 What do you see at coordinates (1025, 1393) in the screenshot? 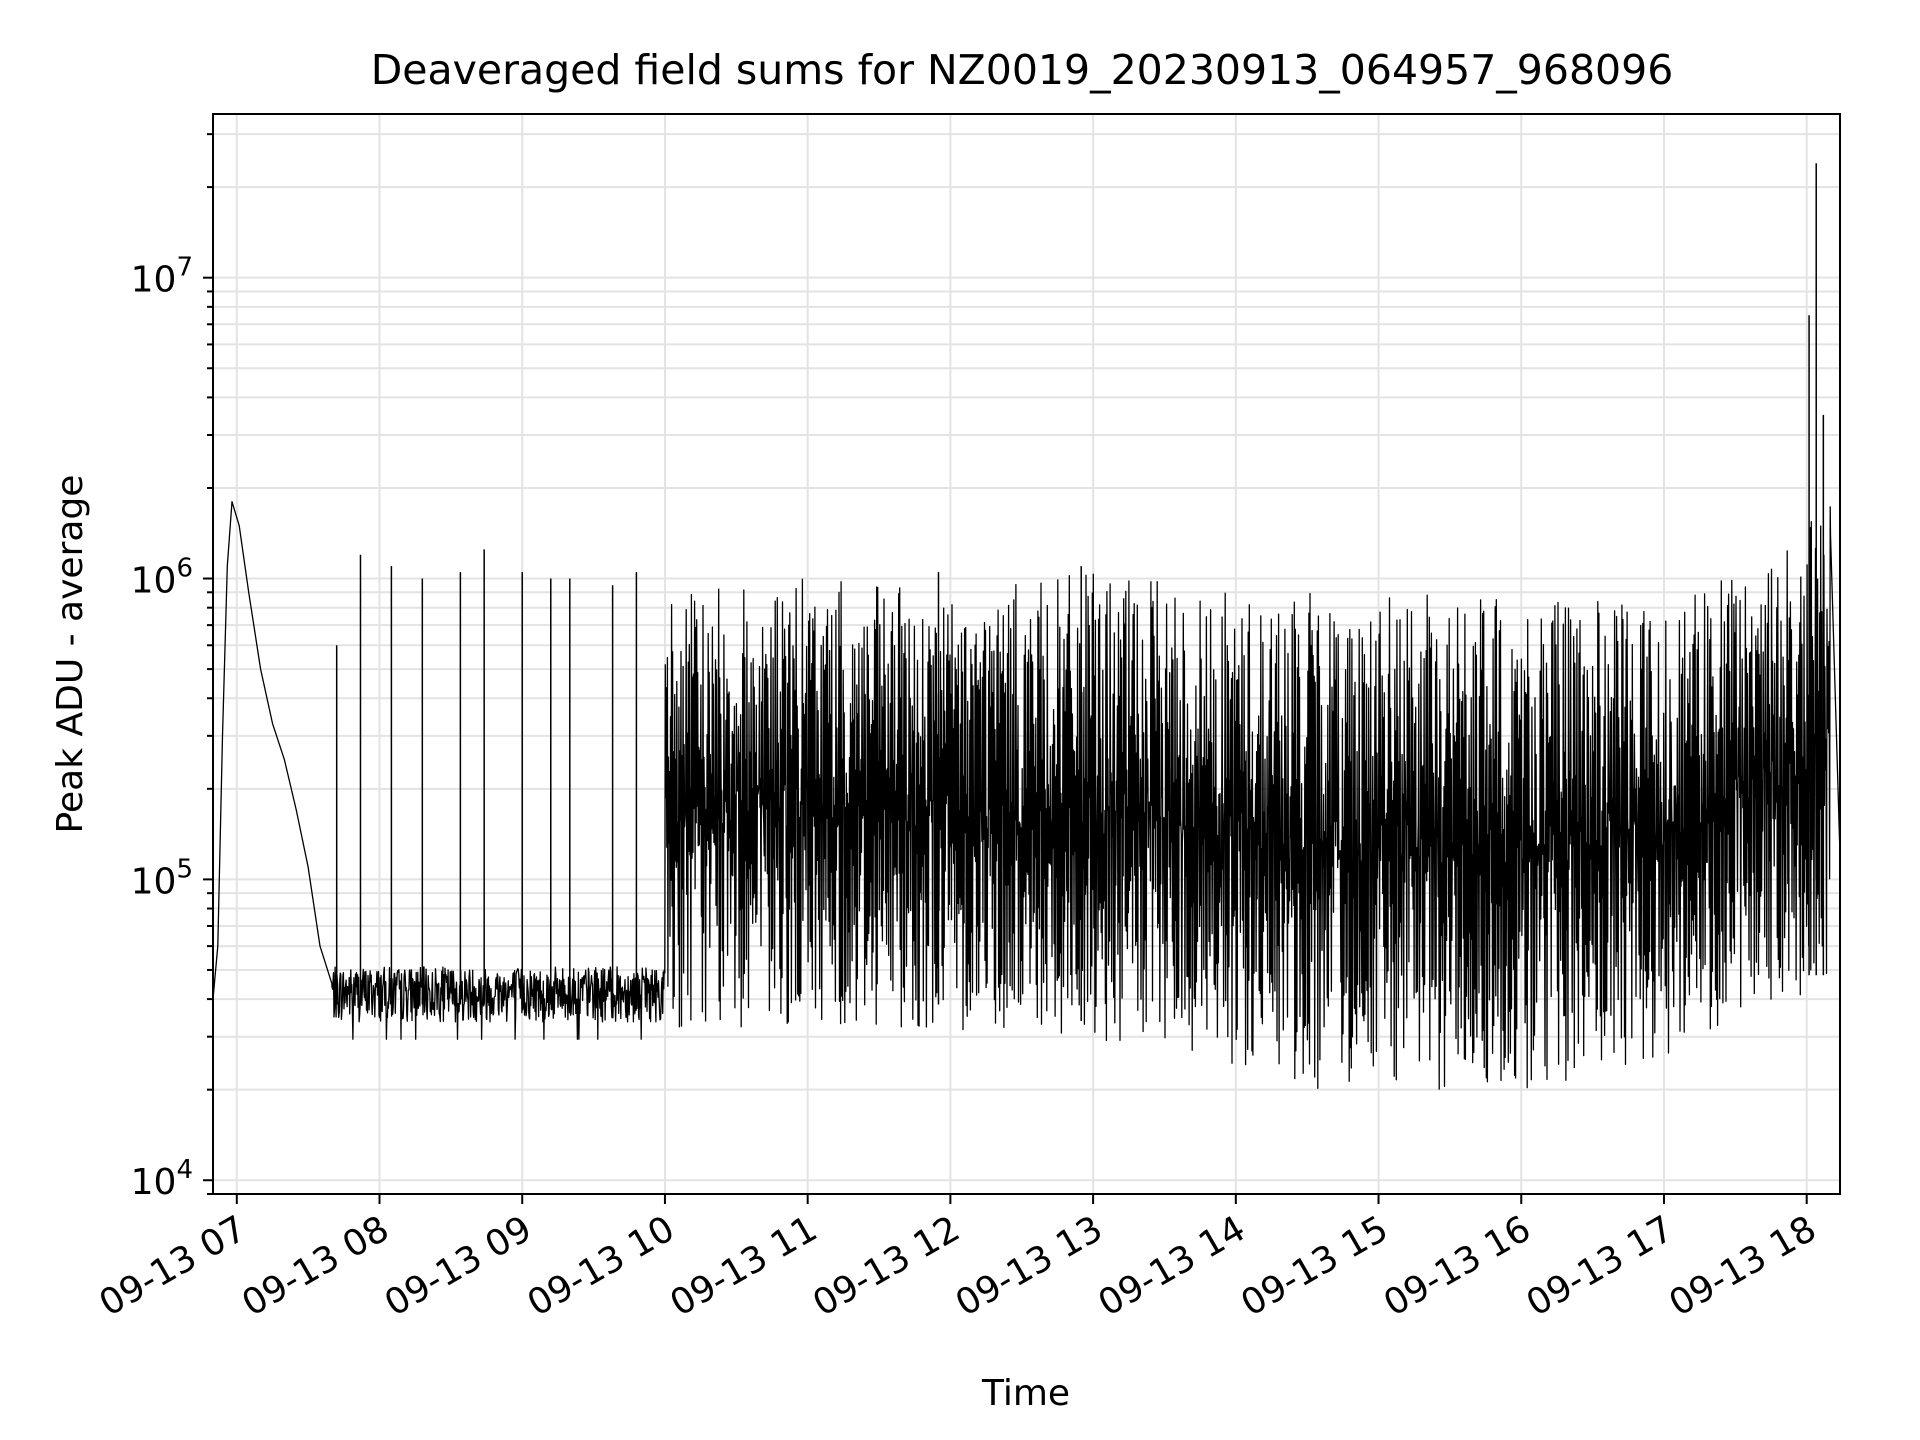
I see `x-axis-label: Time` at bounding box center [1025, 1393].